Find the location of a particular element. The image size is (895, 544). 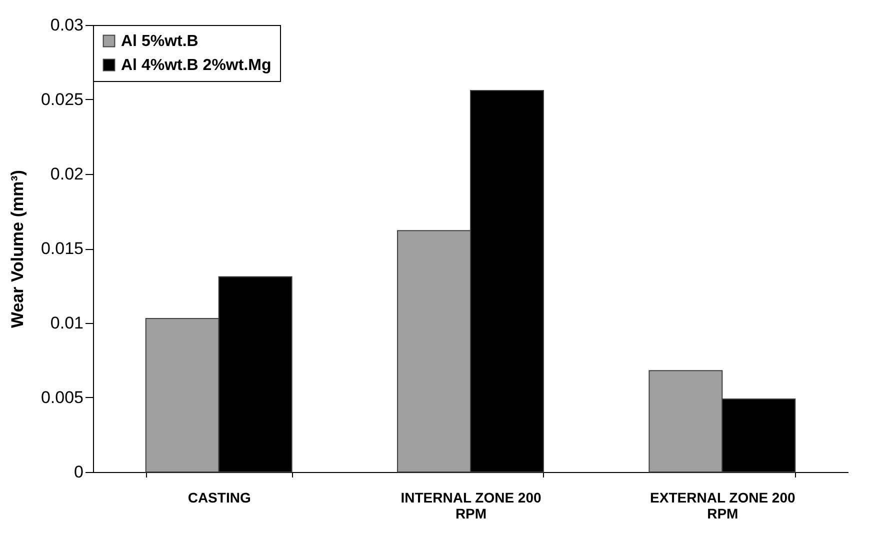

y-tick-label: 0.005 is located at coordinates (62, 397).